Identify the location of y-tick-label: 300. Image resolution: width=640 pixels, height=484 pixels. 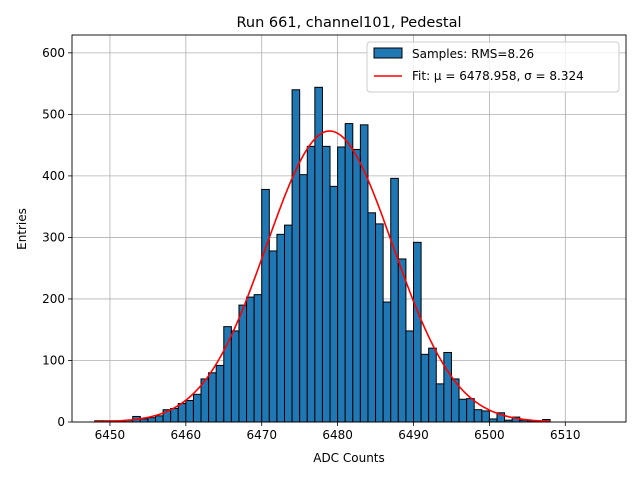
(53, 237).